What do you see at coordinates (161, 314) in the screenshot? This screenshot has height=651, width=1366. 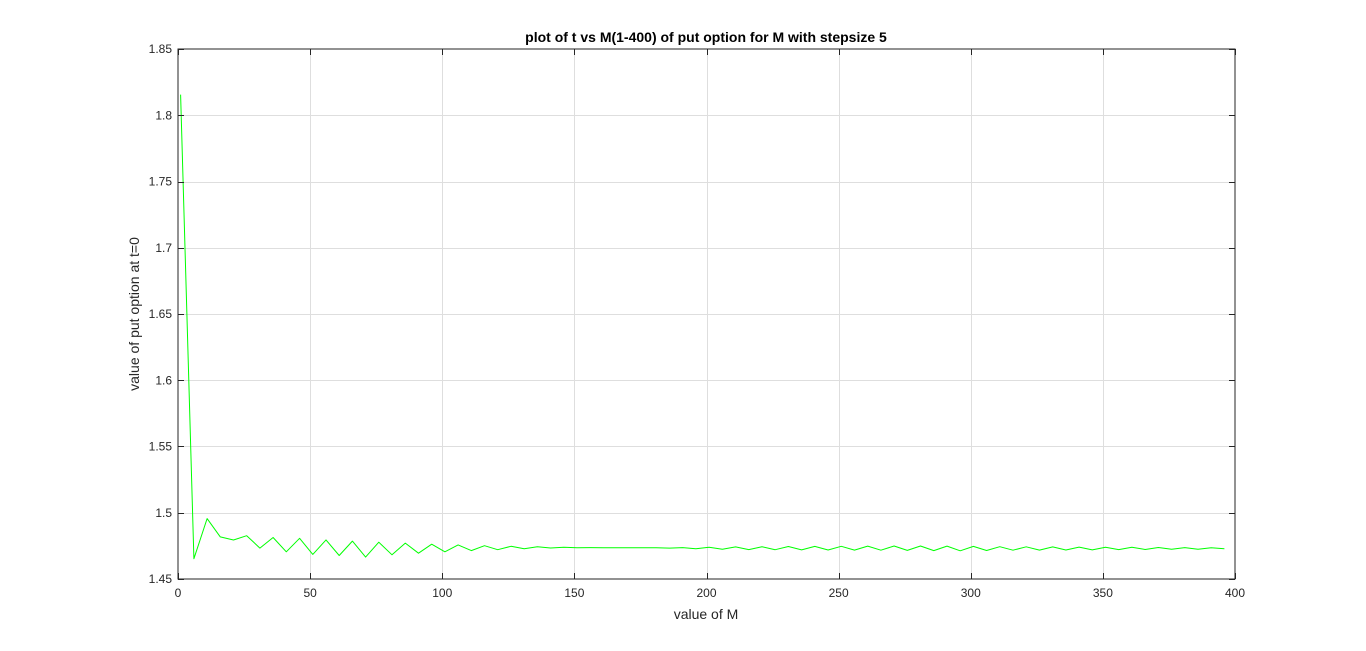 I see `y-tick-label: 1.65` at bounding box center [161, 314].